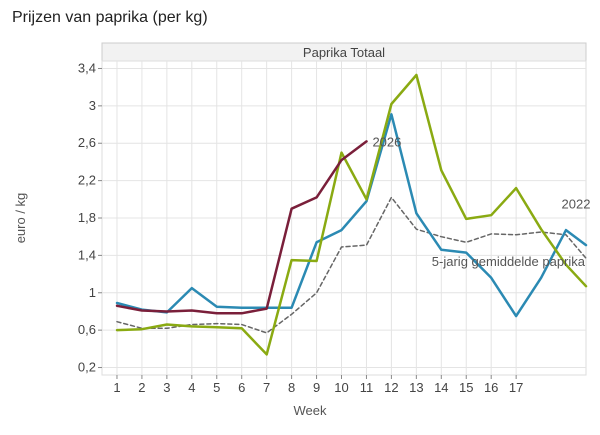 This screenshot has width=600, height=435. What do you see at coordinates (391, 387) in the screenshot?
I see `x-tick-label: 12` at bounding box center [391, 387].